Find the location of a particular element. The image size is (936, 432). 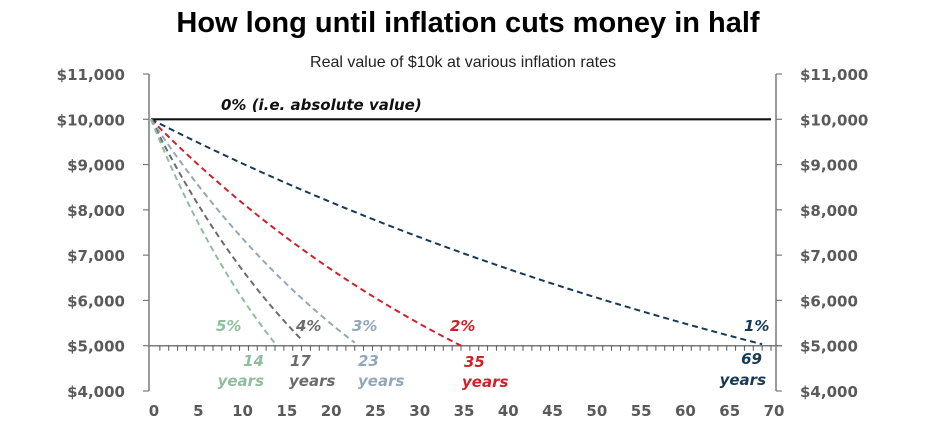

y-tick-label-right: $4,000 is located at coordinates (829, 392).